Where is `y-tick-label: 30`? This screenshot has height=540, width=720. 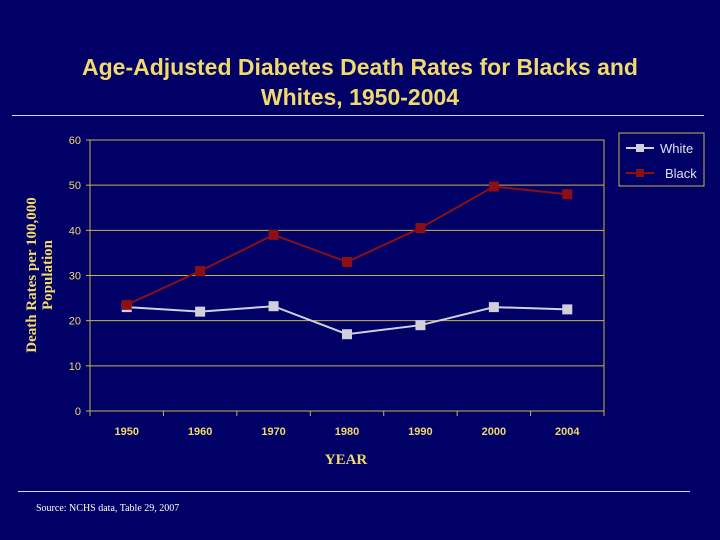
y-tick-label: 30 is located at coordinates (75, 277).